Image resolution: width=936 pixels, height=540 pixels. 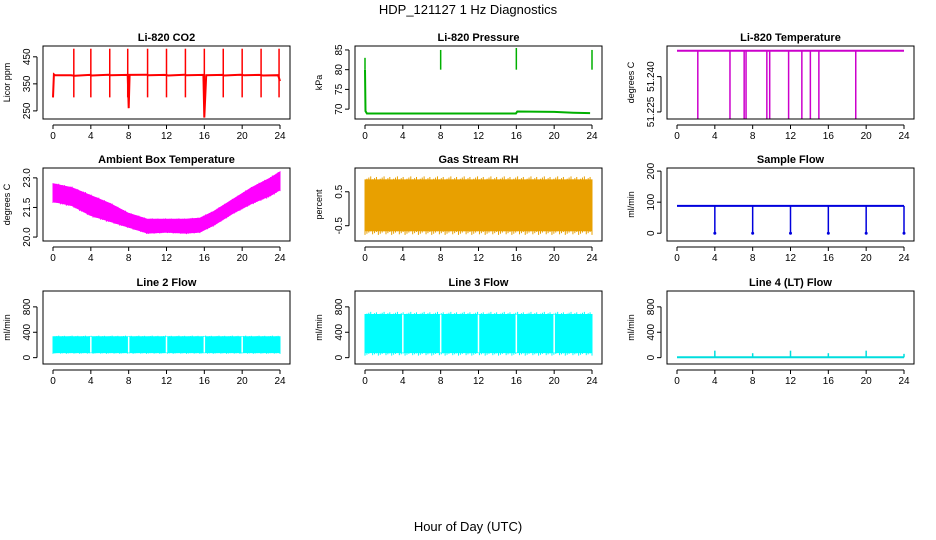 I want to click on y-tick-label: 350, so click(x=27, y=83).